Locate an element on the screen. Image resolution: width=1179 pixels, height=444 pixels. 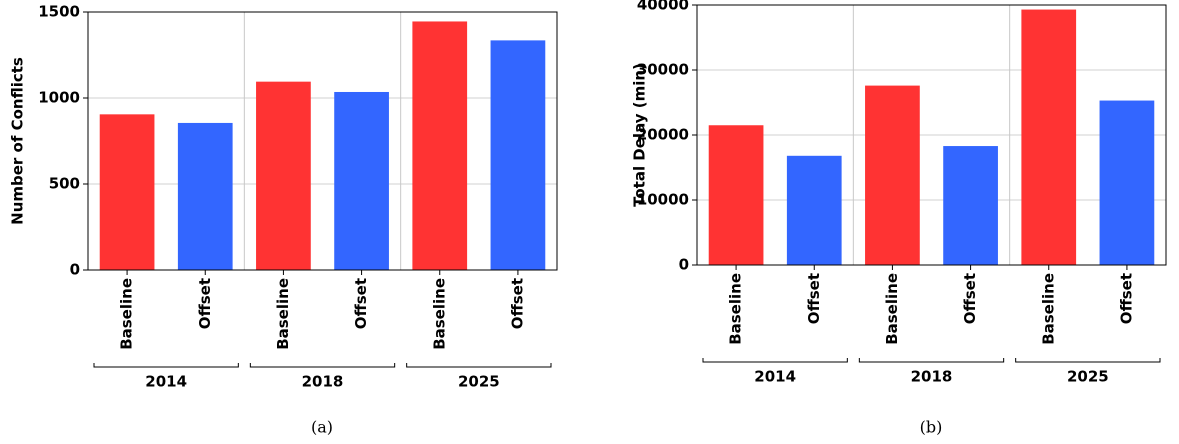
caption: (a) is located at coordinates (322, 427).